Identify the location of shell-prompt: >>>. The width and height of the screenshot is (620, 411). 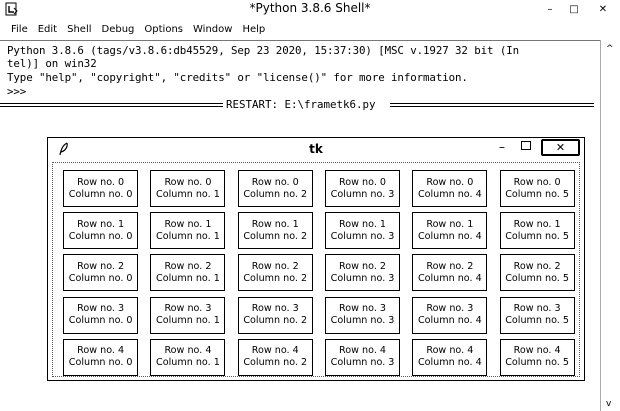
(17, 91).